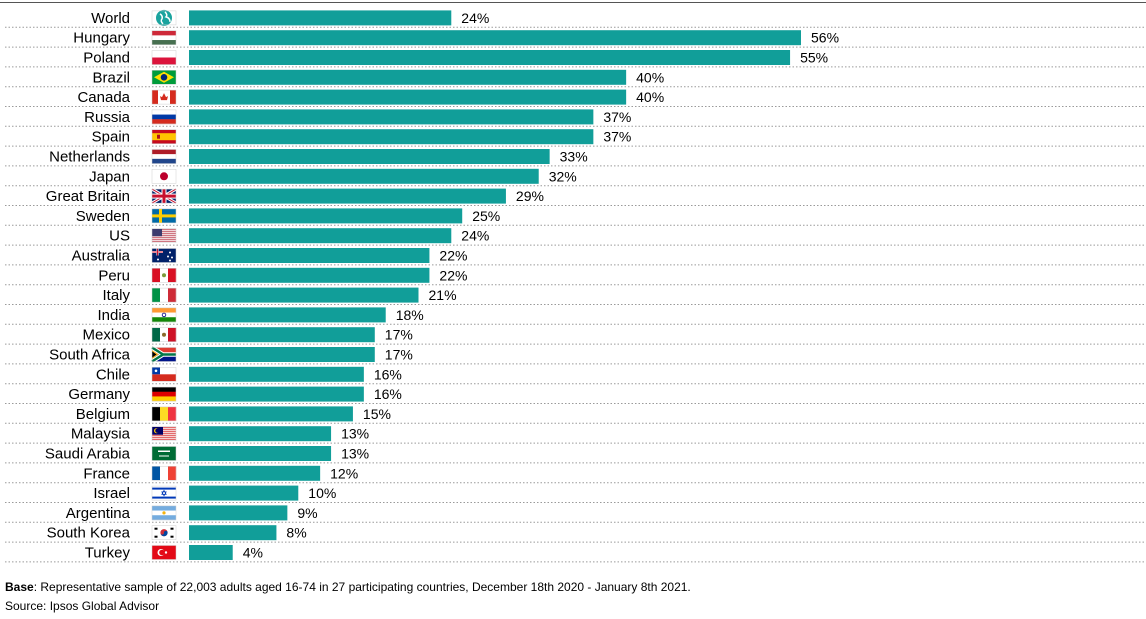  Describe the element at coordinates (164, 433) in the screenshot. I see `flag-malaysia-icon` at that location.